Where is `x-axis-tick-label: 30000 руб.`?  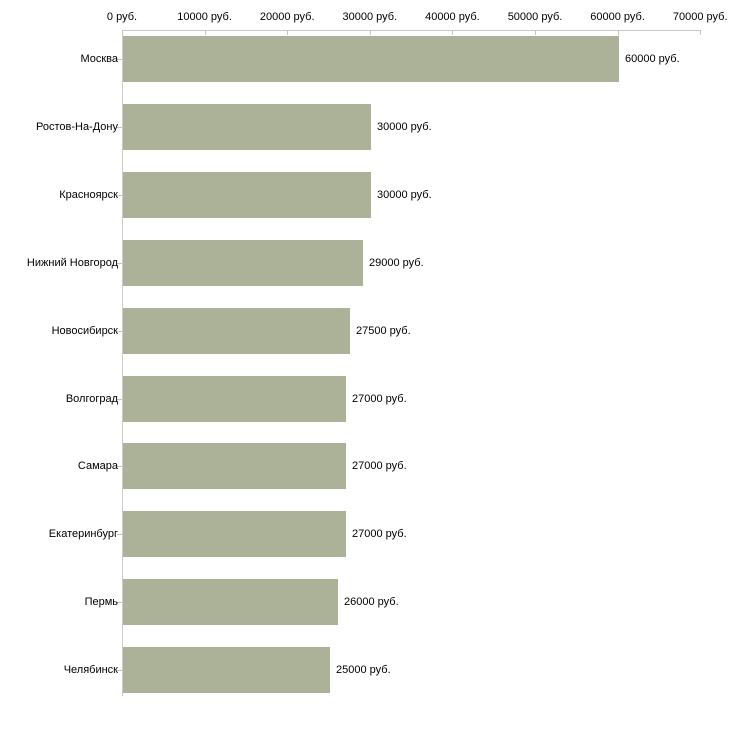
x-axis-tick-label: 30000 руб. is located at coordinates (370, 17).